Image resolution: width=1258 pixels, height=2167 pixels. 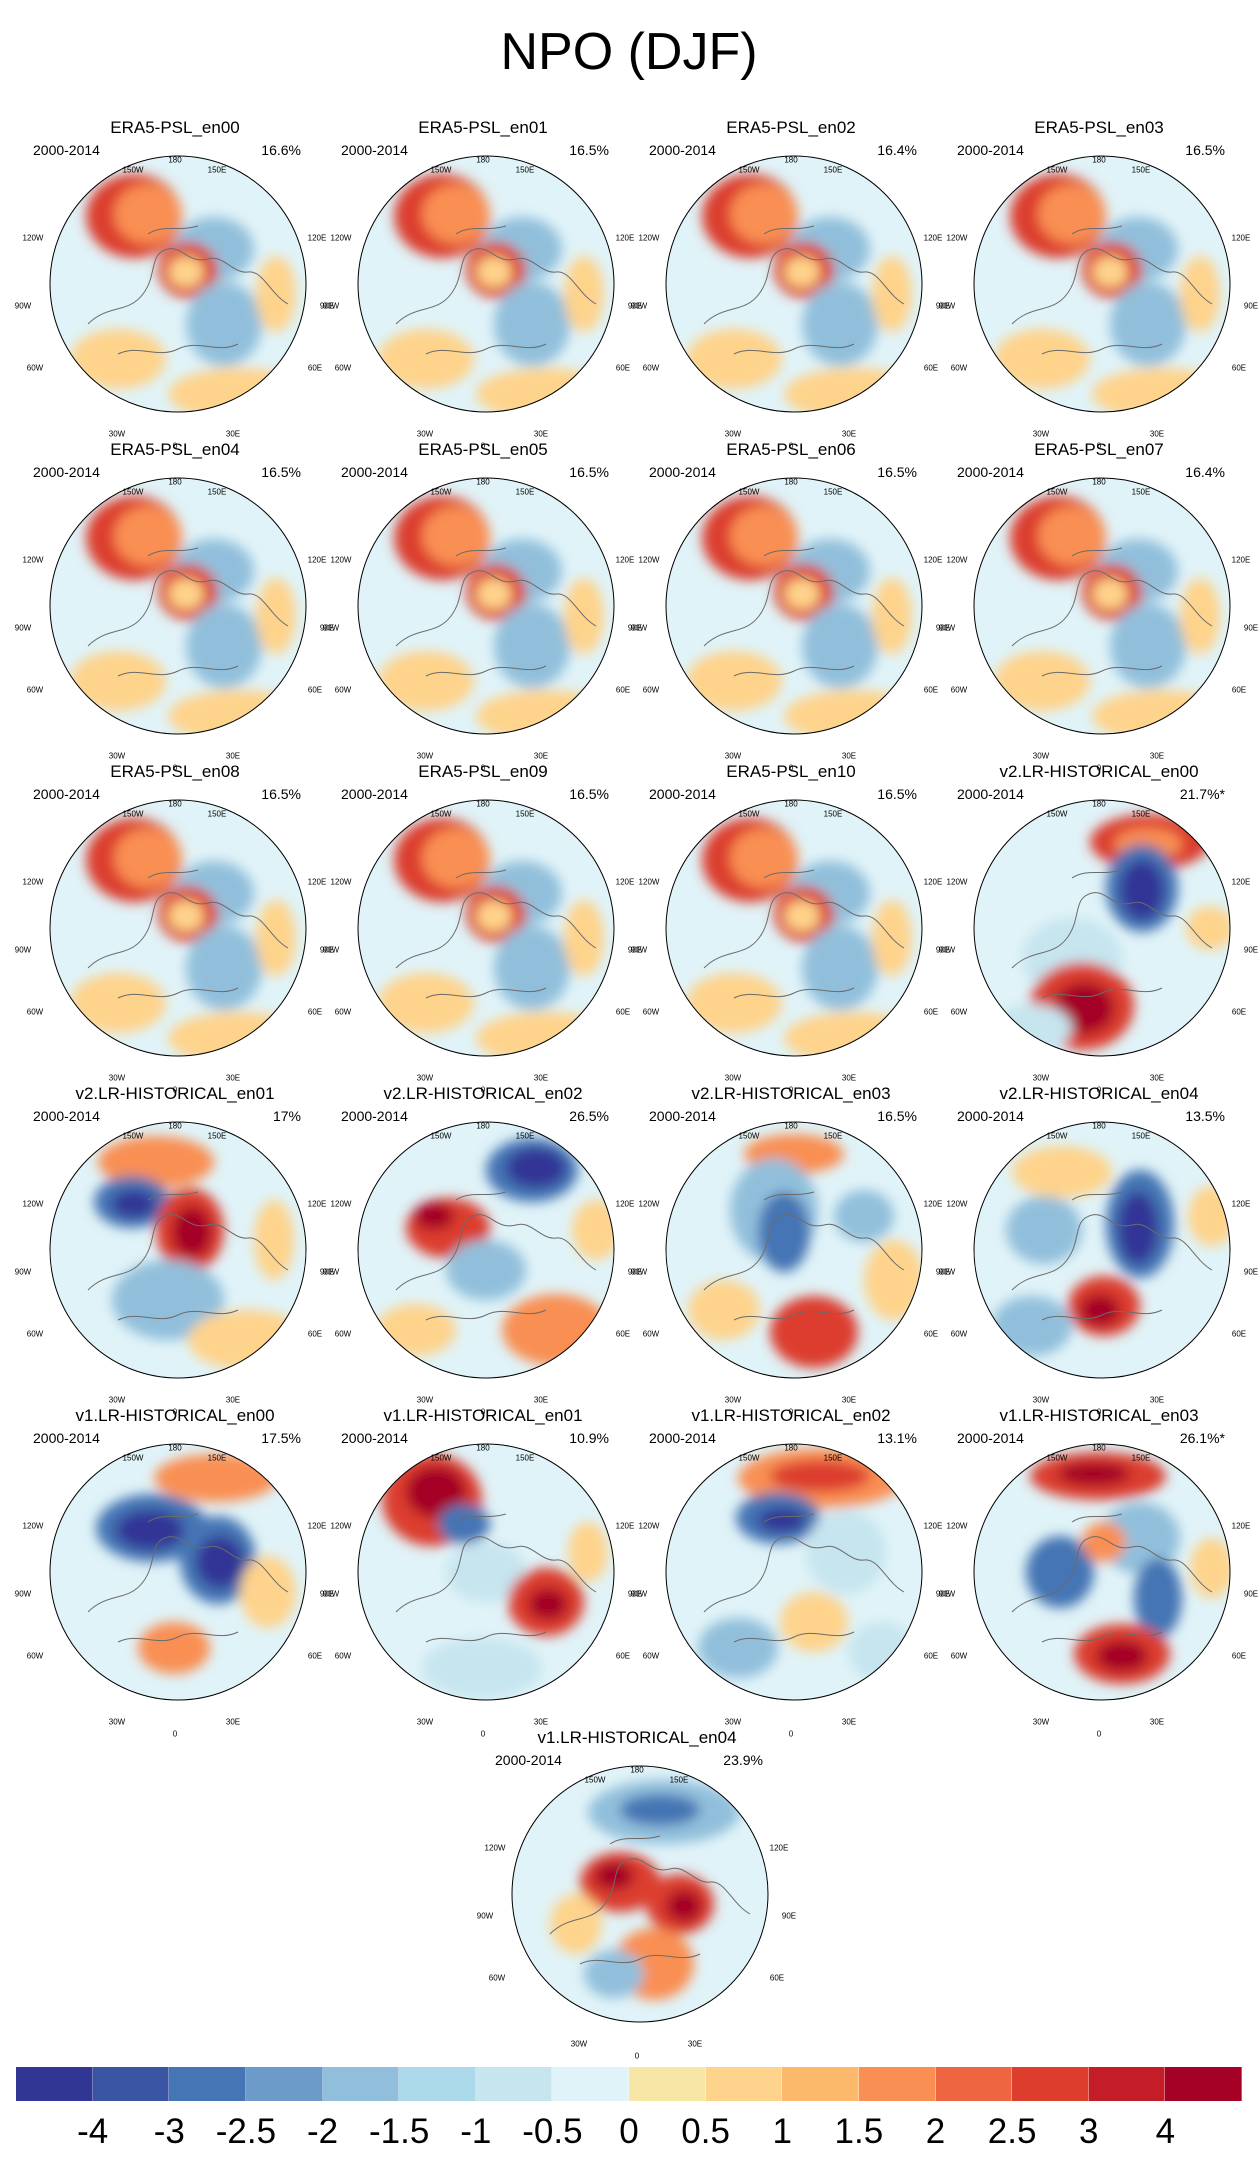 I want to click on panel-variance-percent: 26.1%*, so click(x=1202, y=1438).